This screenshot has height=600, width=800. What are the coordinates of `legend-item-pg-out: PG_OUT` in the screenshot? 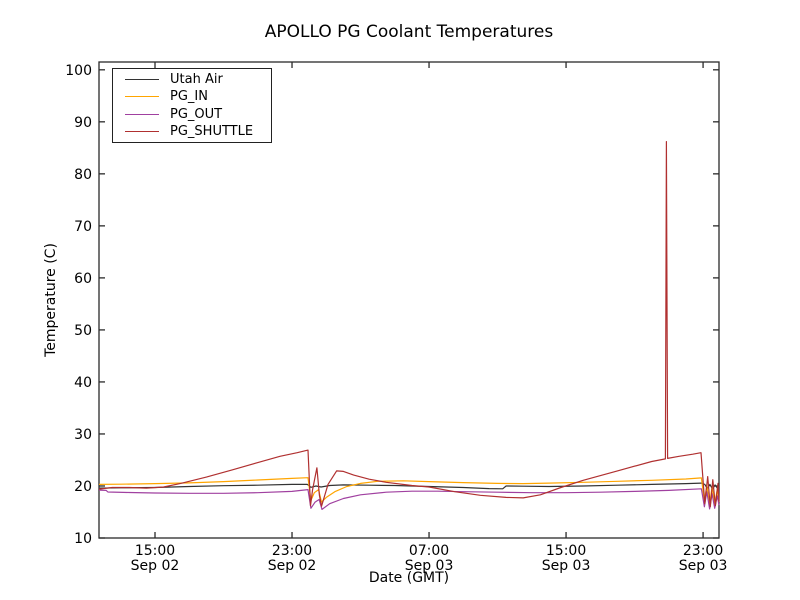 It's located at (192, 114).